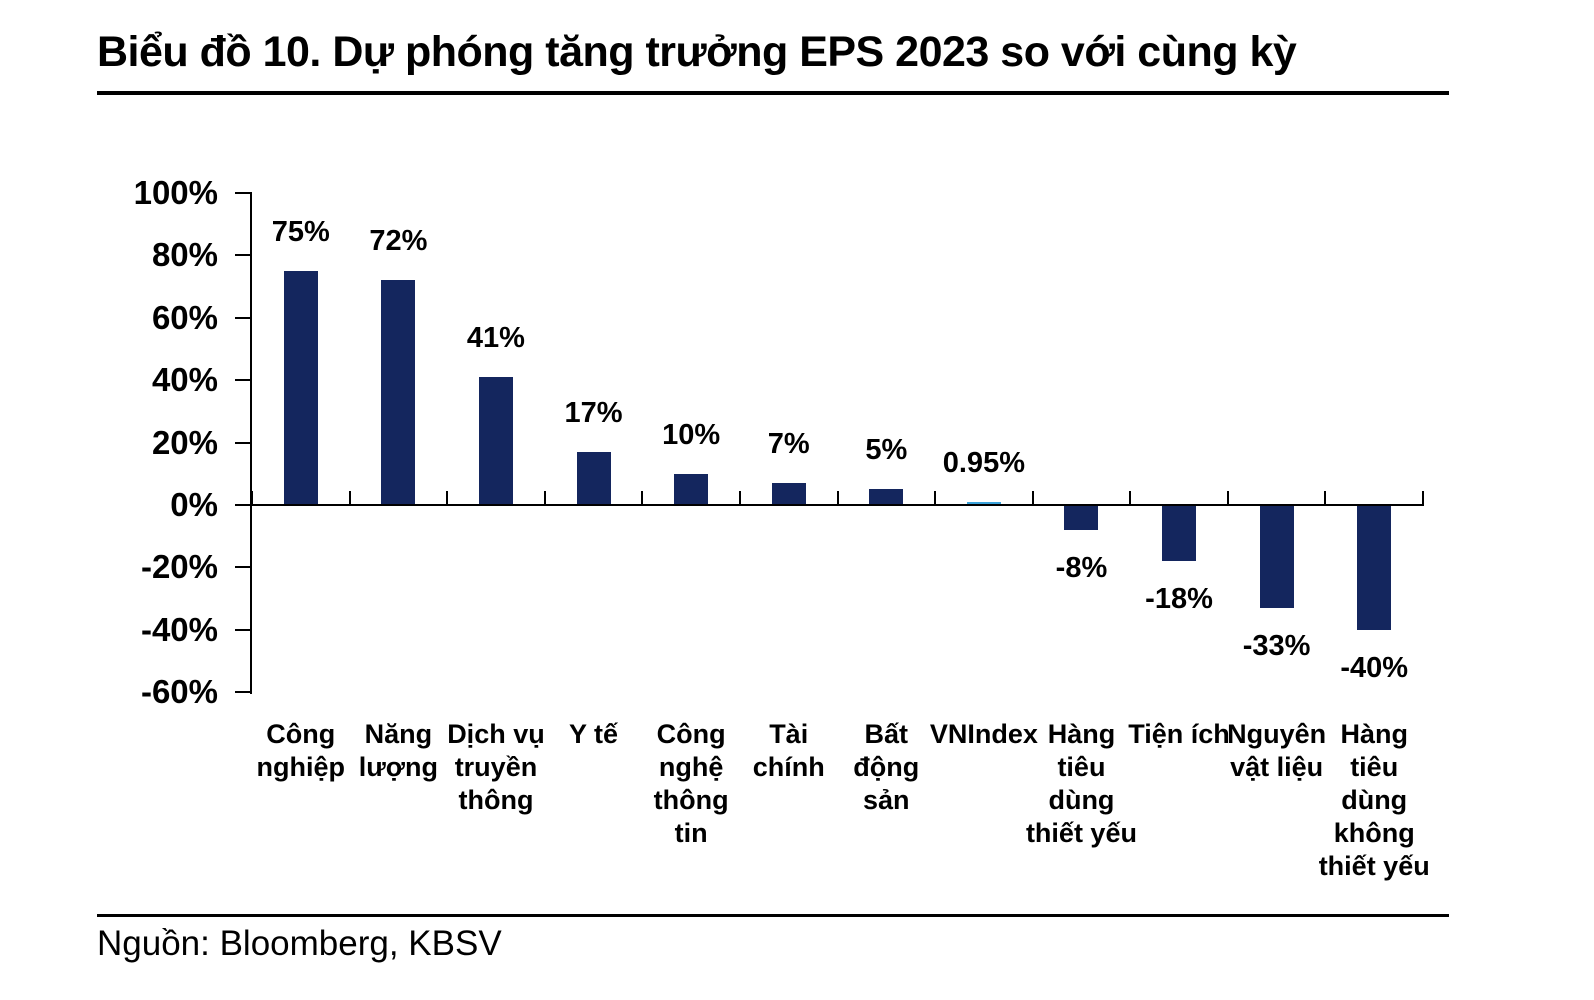  Describe the element at coordinates (194, 504) in the screenshot. I see `y-axis-label: 0%` at that location.